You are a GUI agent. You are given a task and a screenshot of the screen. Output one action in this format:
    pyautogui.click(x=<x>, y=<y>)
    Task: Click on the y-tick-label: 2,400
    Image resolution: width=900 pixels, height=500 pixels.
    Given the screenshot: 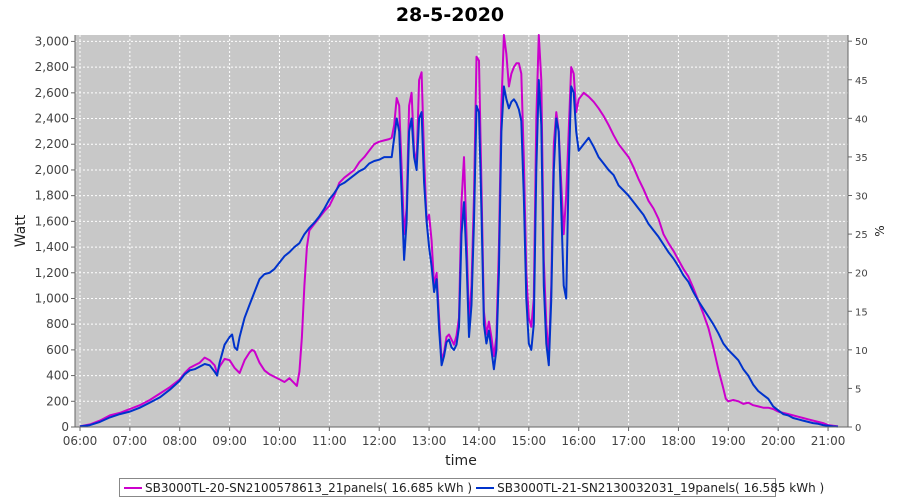 What is the action you would take?
    pyautogui.click(x=52, y=119)
    